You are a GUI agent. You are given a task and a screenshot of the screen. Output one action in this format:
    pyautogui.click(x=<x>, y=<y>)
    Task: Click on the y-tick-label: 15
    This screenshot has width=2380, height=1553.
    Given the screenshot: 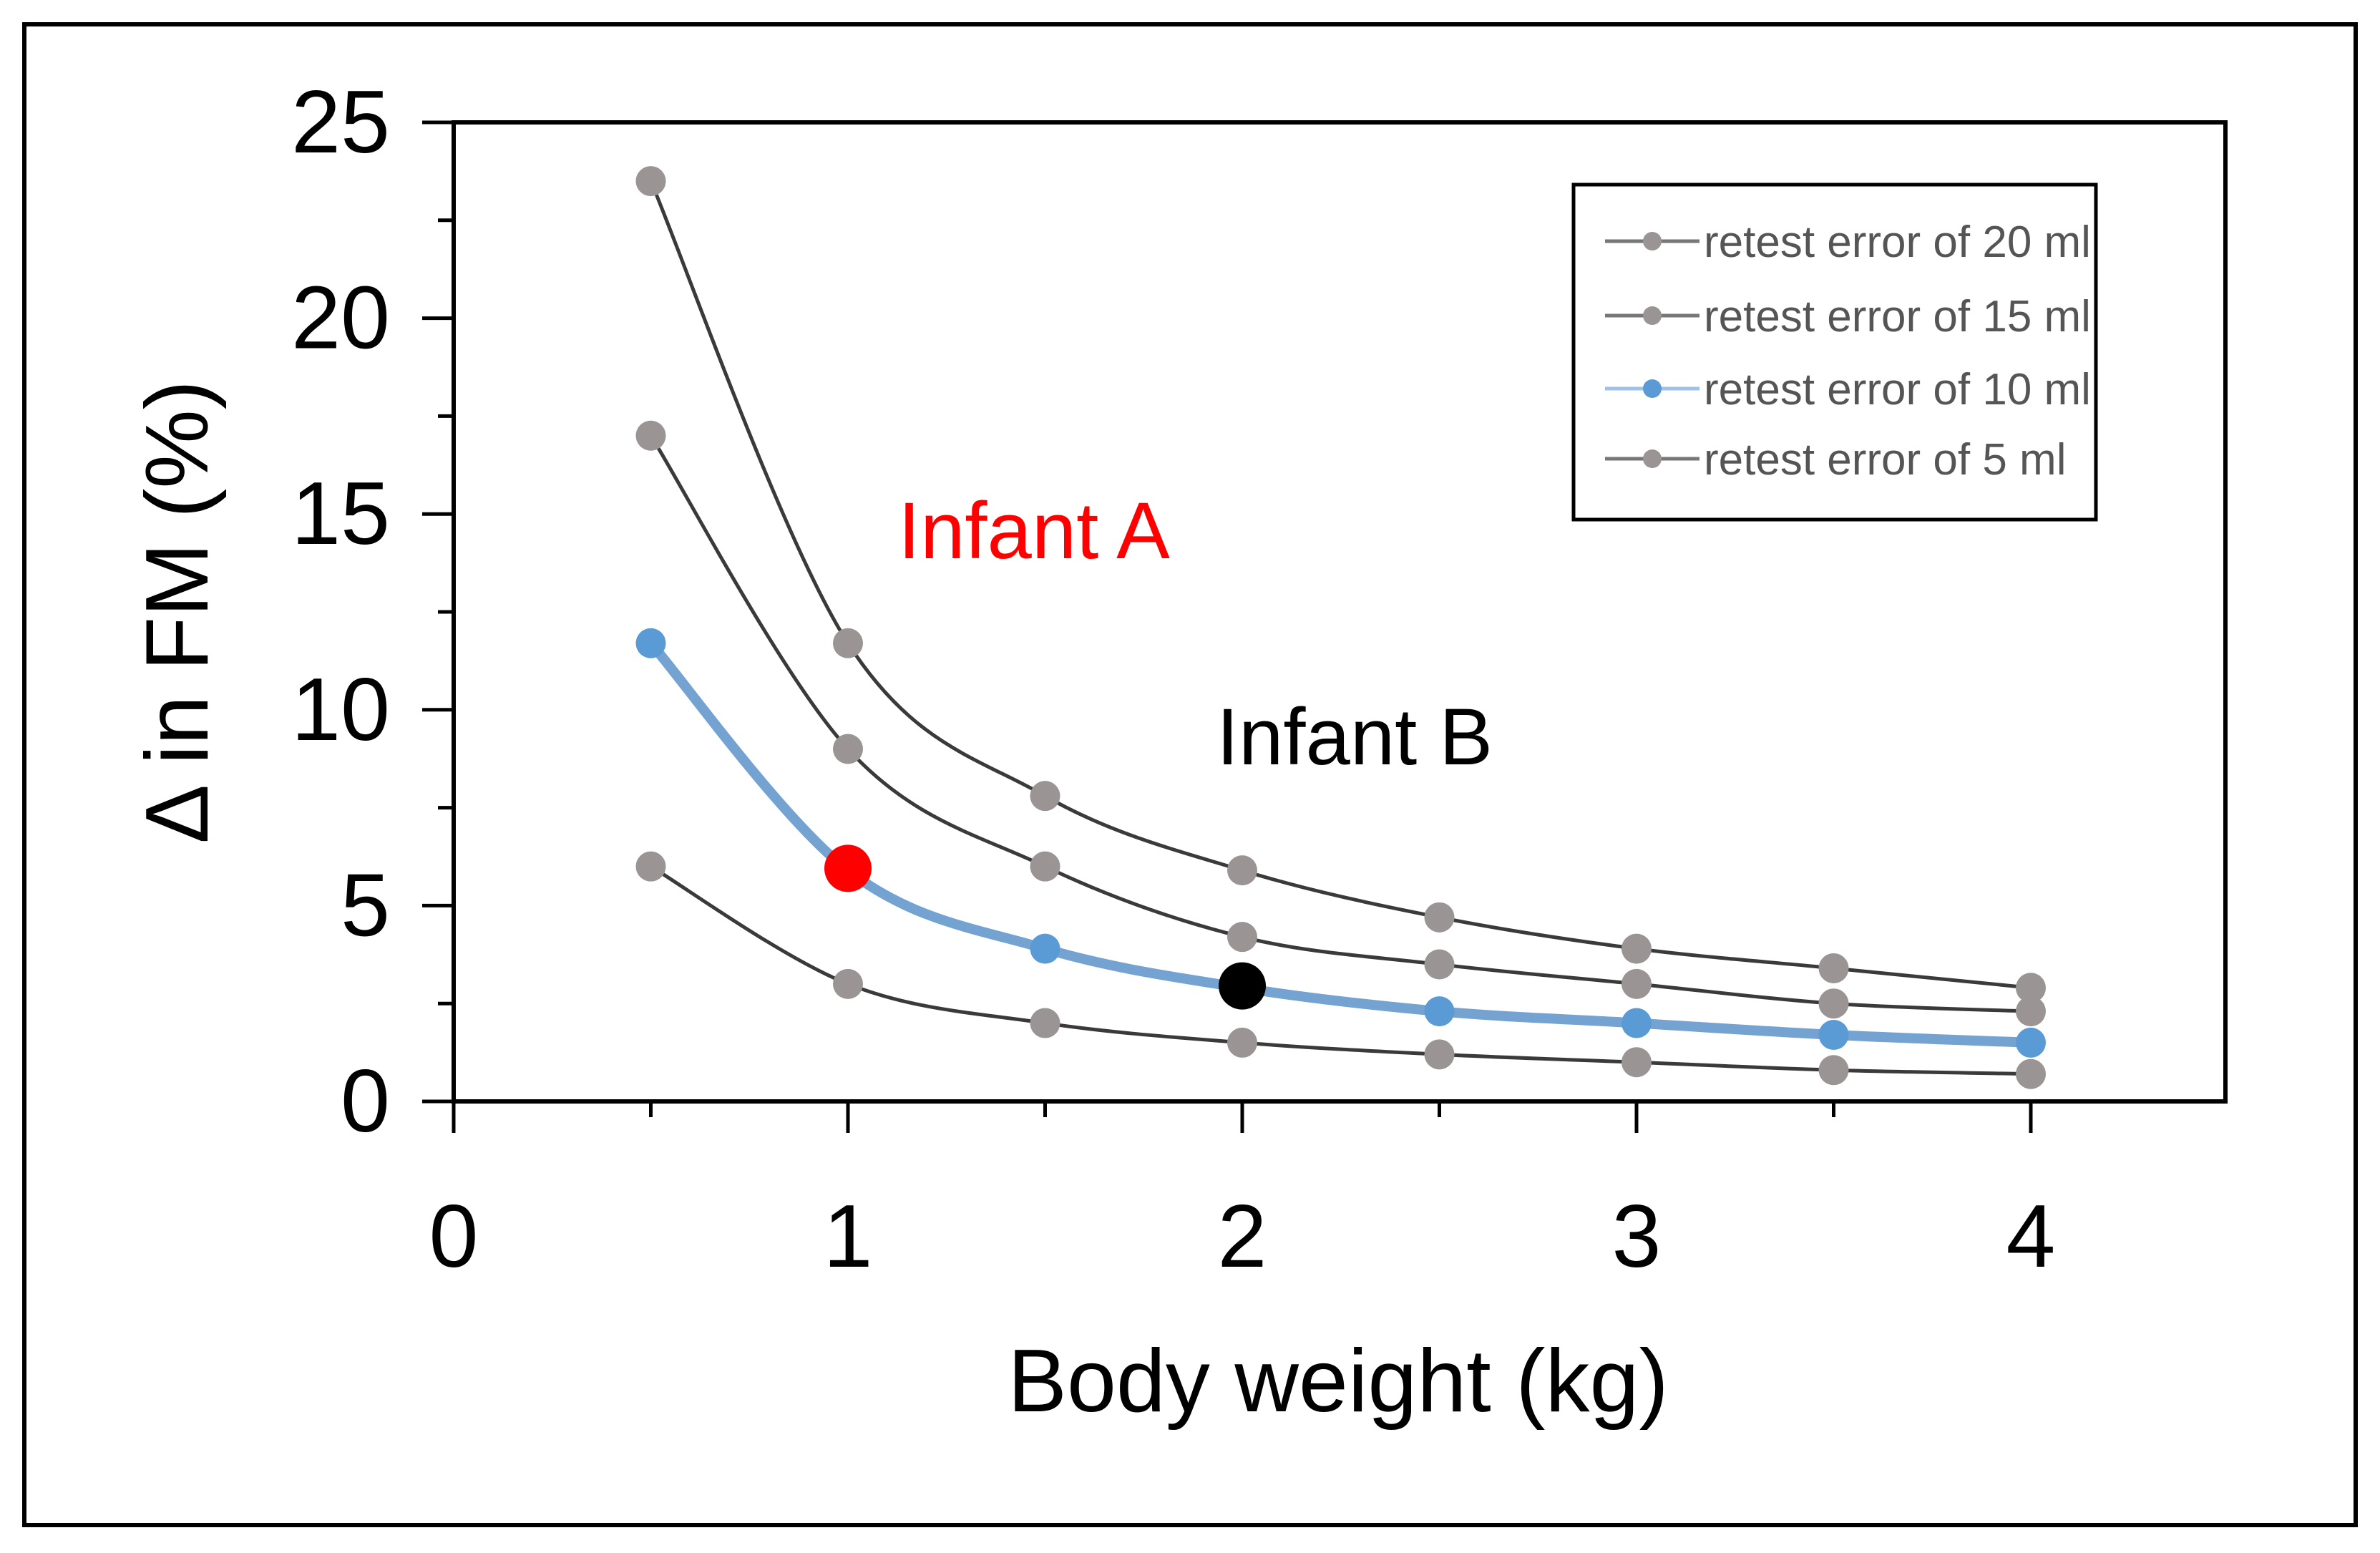 What is the action you would take?
    pyautogui.click(x=340, y=513)
    